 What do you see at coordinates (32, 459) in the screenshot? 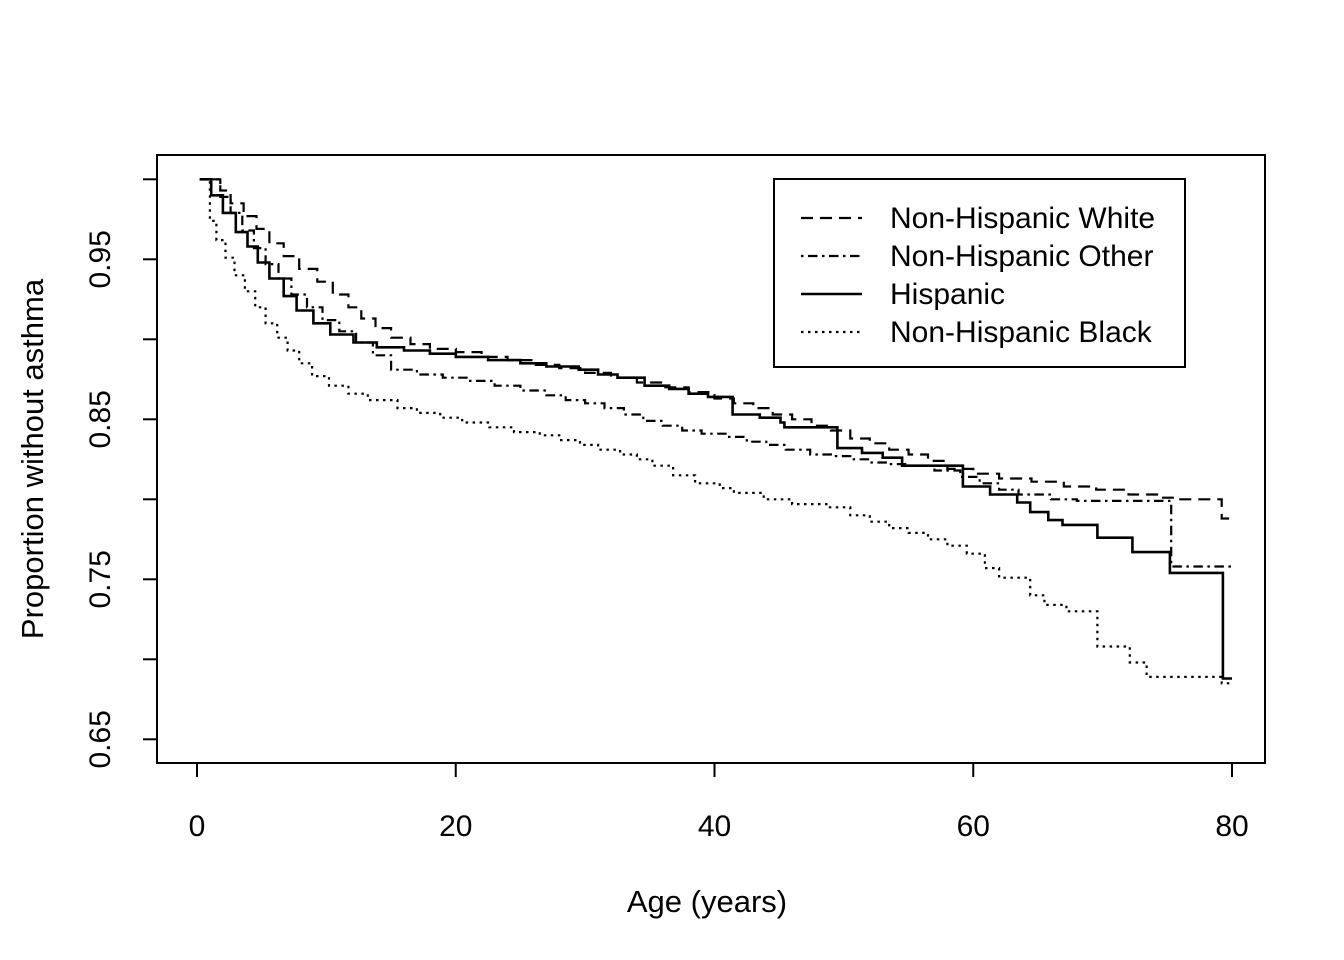
I see `y-axis-title: Proportion without asthma` at bounding box center [32, 459].